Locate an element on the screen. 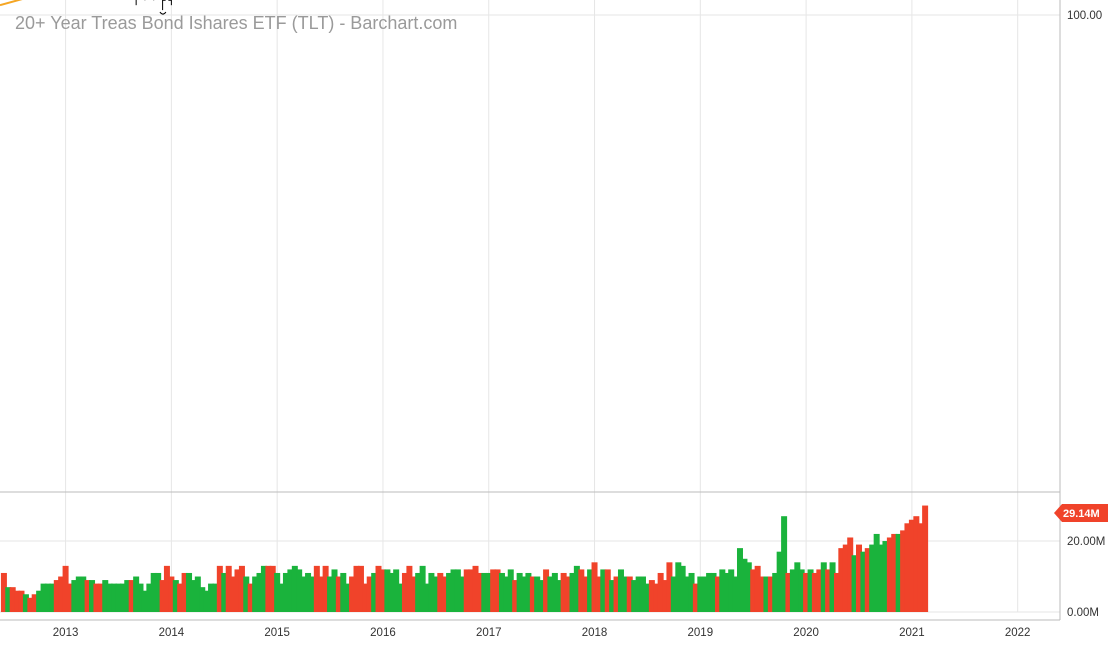  date-tick-label: 2013 is located at coordinates (66, 633).